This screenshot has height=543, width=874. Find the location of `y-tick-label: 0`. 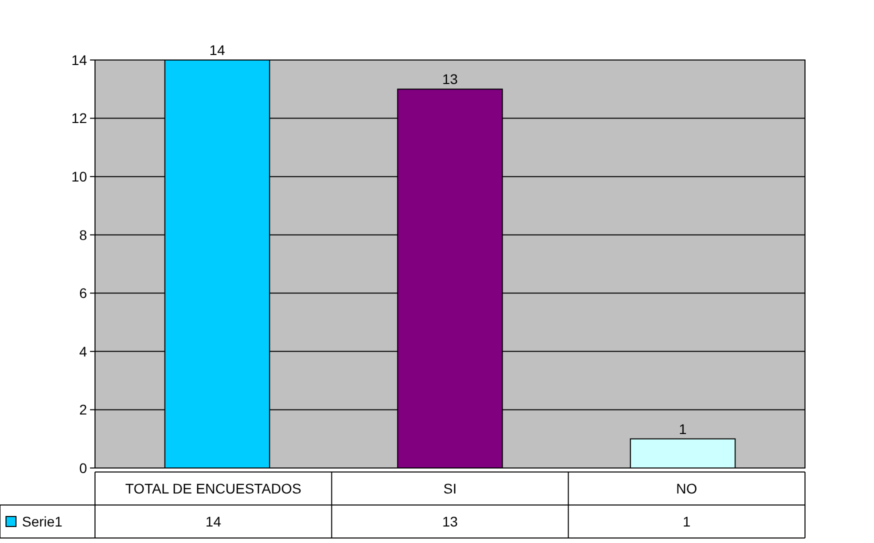

y-tick-label: 0 is located at coordinates (83, 468).